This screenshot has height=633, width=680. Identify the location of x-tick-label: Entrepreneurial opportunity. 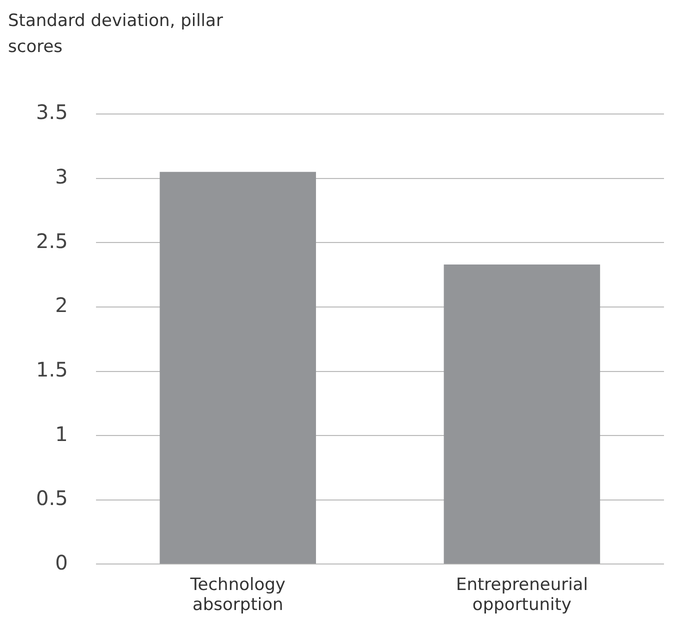
(522, 595).